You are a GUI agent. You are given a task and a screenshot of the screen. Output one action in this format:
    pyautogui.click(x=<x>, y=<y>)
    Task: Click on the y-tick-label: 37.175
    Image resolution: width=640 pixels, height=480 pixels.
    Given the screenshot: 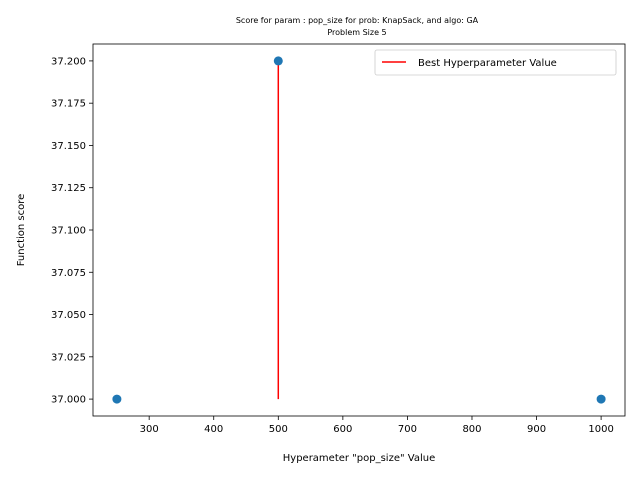 What is the action you would take?
    pyautogui.click(x=68, y=104)
    